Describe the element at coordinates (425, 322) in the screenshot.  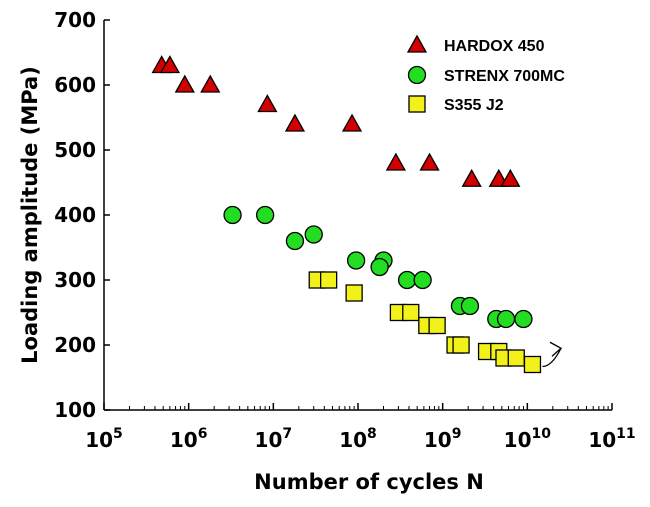
I see `series-square` at that location.